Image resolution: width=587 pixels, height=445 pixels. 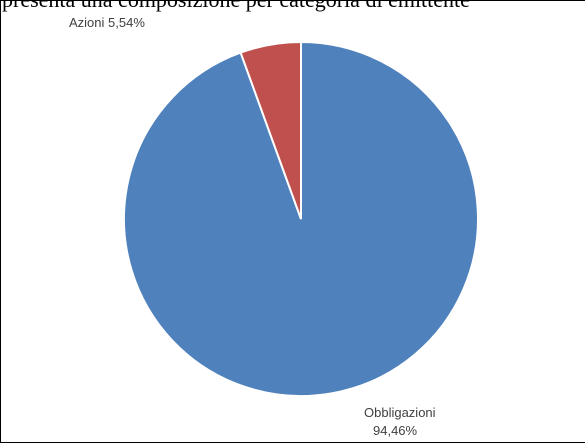 I want to click on label-azioni: Azioni 5,54%, so click(x=107, y=22).